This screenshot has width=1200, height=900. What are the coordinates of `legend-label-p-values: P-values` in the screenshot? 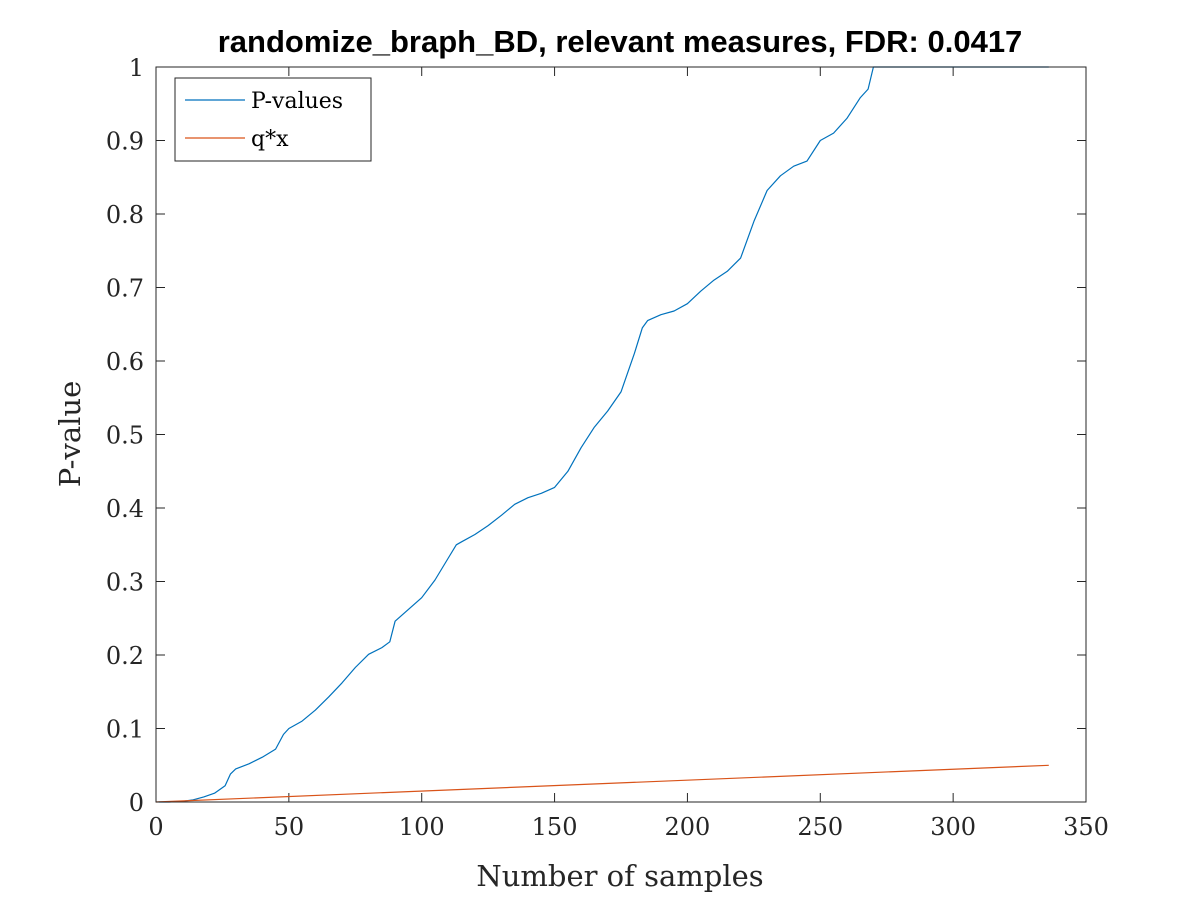 It's located at (297, 101).